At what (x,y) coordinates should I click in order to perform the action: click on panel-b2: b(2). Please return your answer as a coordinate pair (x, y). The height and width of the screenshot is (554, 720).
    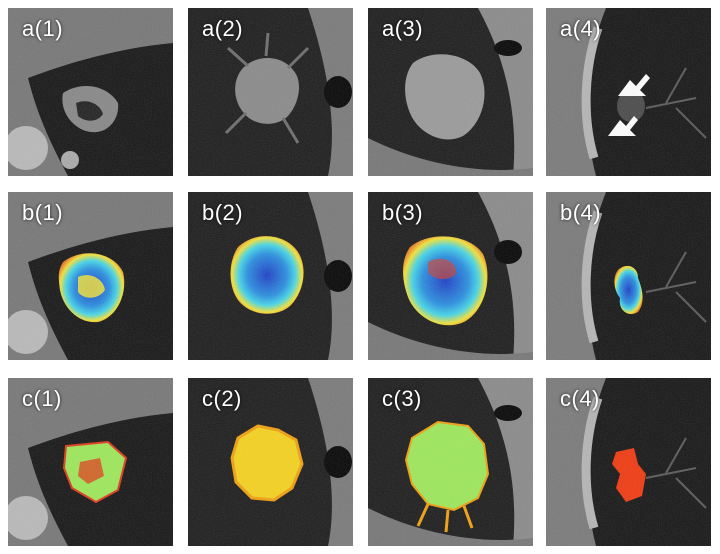
    Looking at the image, I should click on (270, 276).